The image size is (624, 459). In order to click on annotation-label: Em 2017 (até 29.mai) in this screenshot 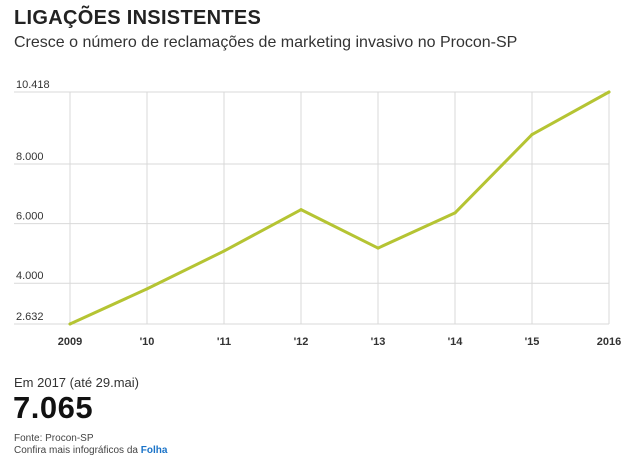, I will do `click(77, 382)`.